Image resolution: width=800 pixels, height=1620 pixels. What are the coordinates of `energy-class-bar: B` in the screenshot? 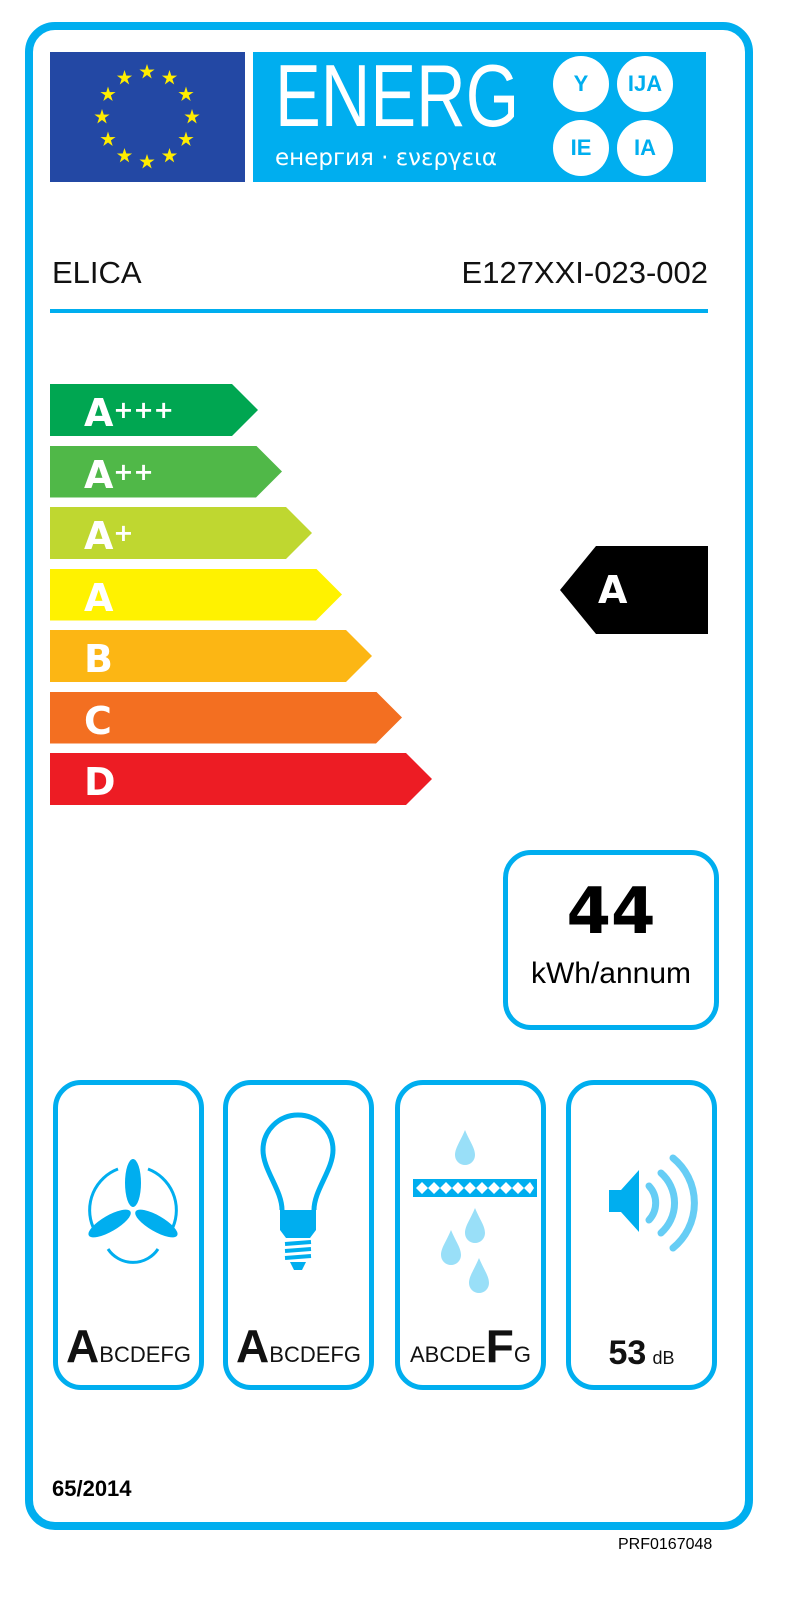 It's located at (211, 656).